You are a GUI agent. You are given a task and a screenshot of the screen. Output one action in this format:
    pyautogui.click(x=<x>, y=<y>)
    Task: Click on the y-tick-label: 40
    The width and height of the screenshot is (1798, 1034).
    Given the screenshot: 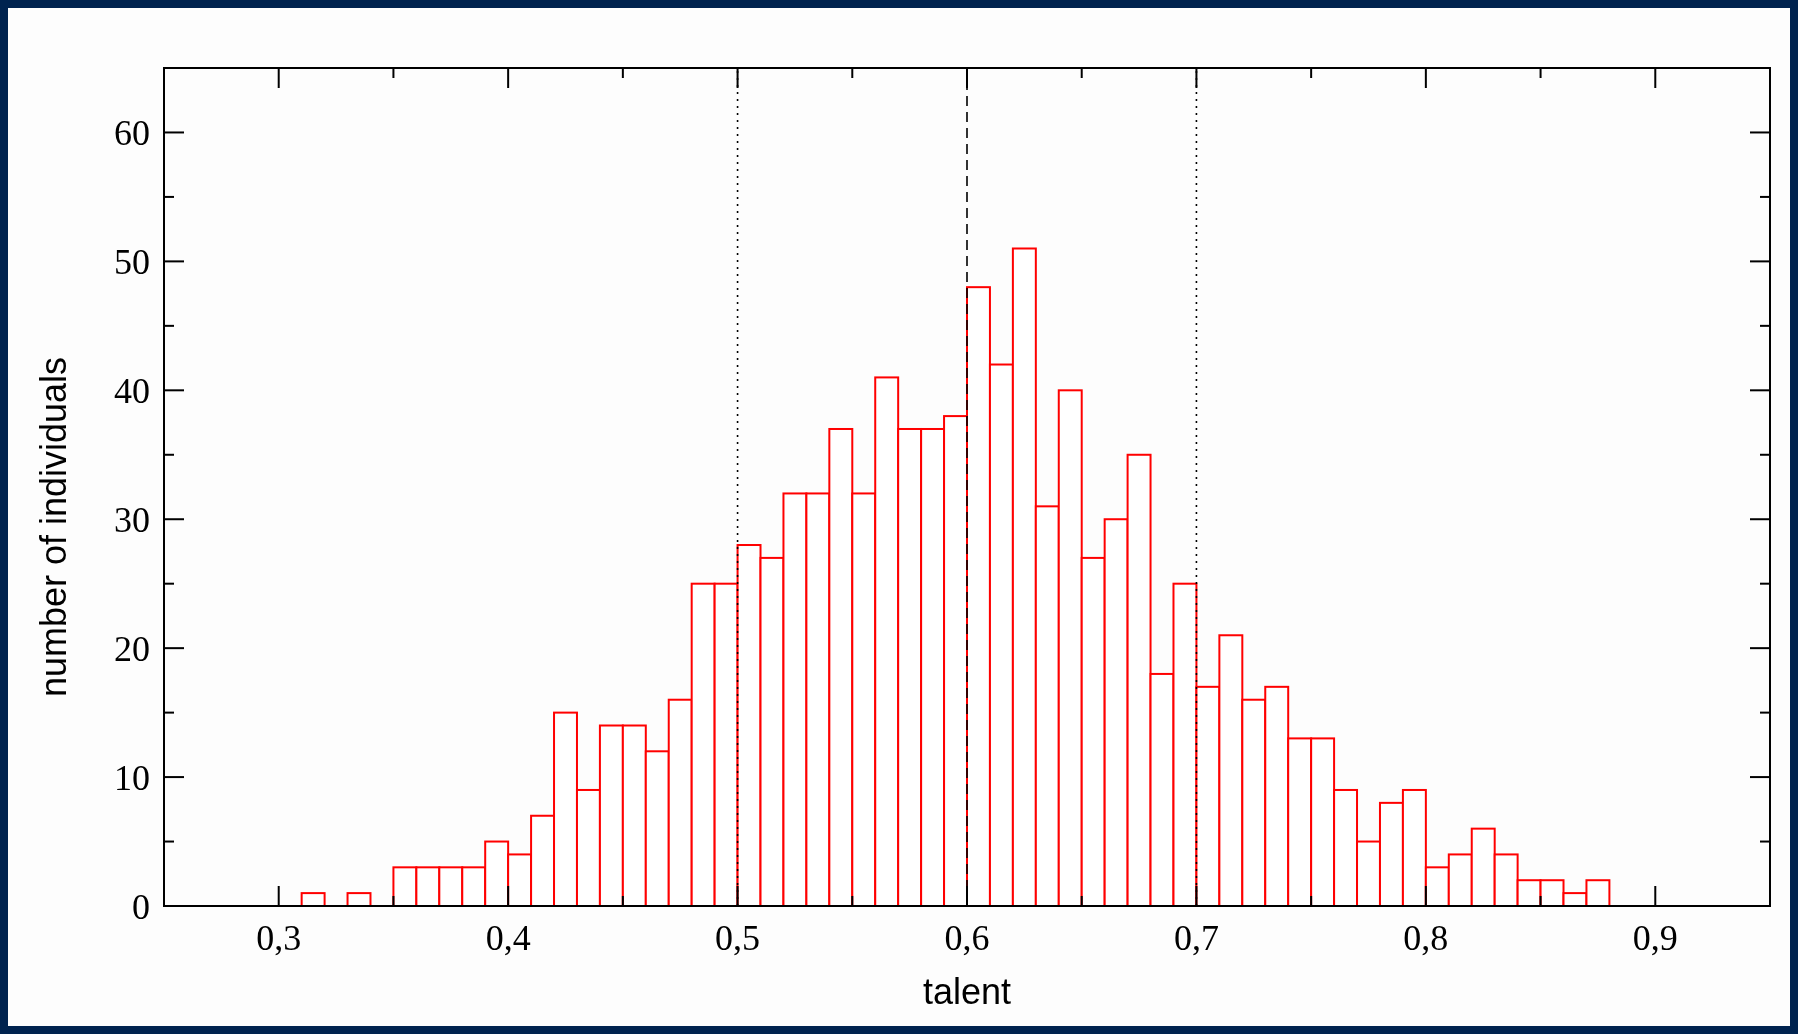 What is the action you would take?
    pyautogui.click(x=132, y=390)
    